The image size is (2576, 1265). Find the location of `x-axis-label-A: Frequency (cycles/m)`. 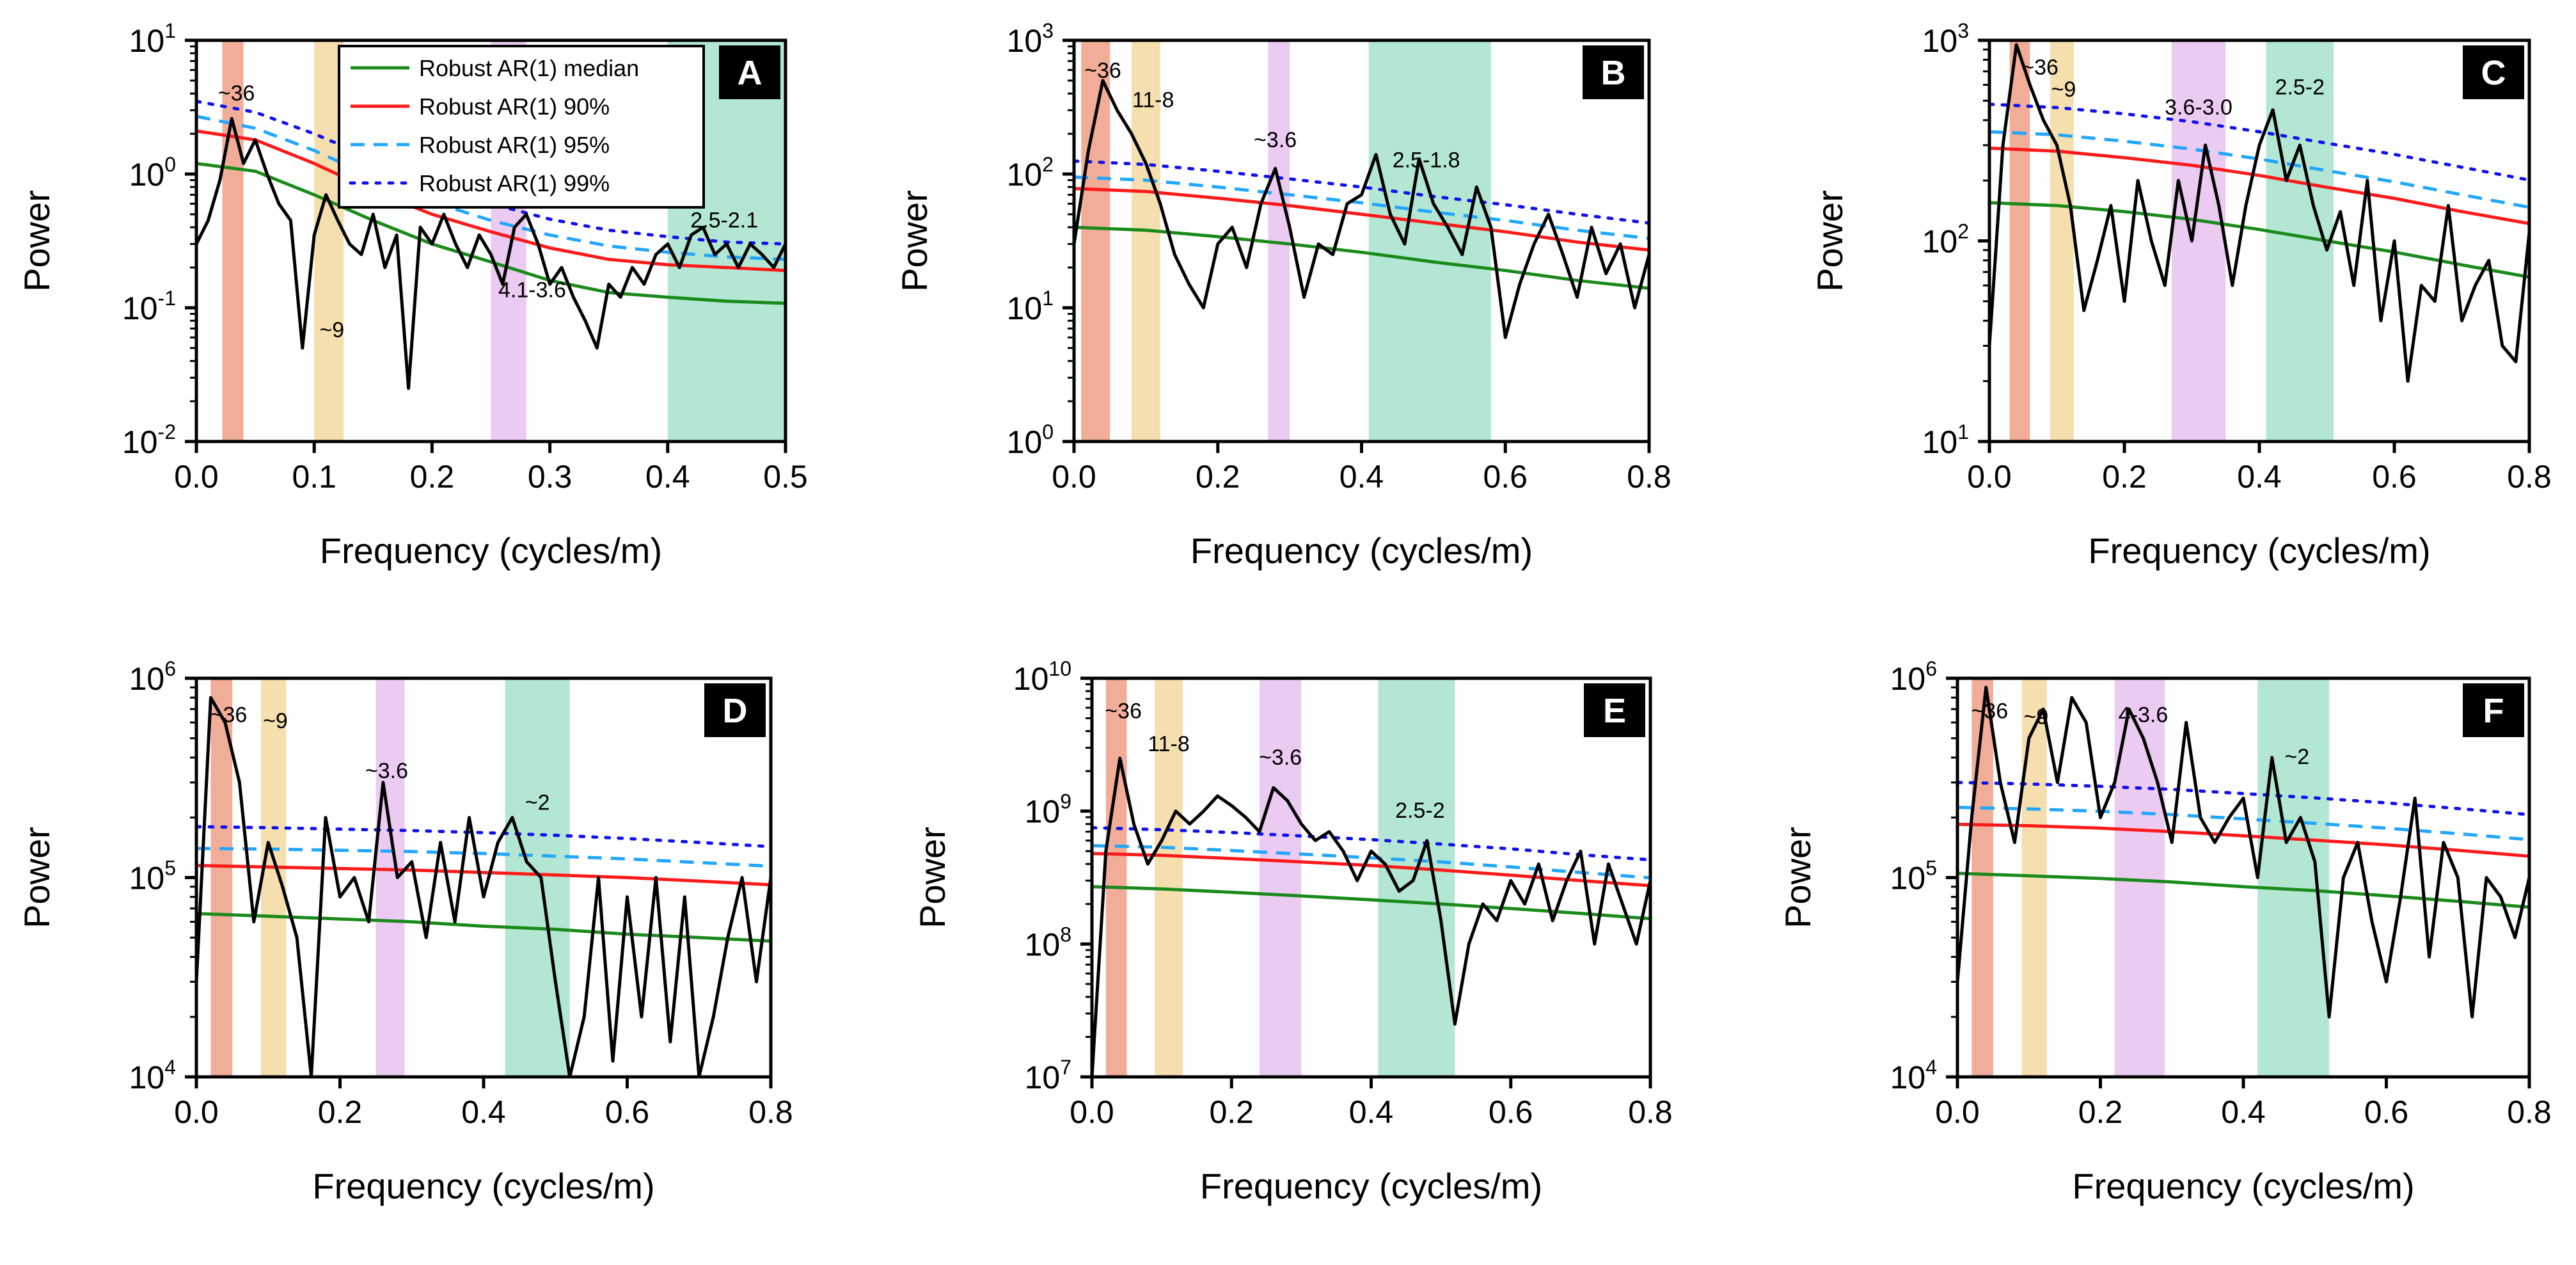

x-axis-label-A: Frequency (cycles/m) is located at coordinates (491, 551).